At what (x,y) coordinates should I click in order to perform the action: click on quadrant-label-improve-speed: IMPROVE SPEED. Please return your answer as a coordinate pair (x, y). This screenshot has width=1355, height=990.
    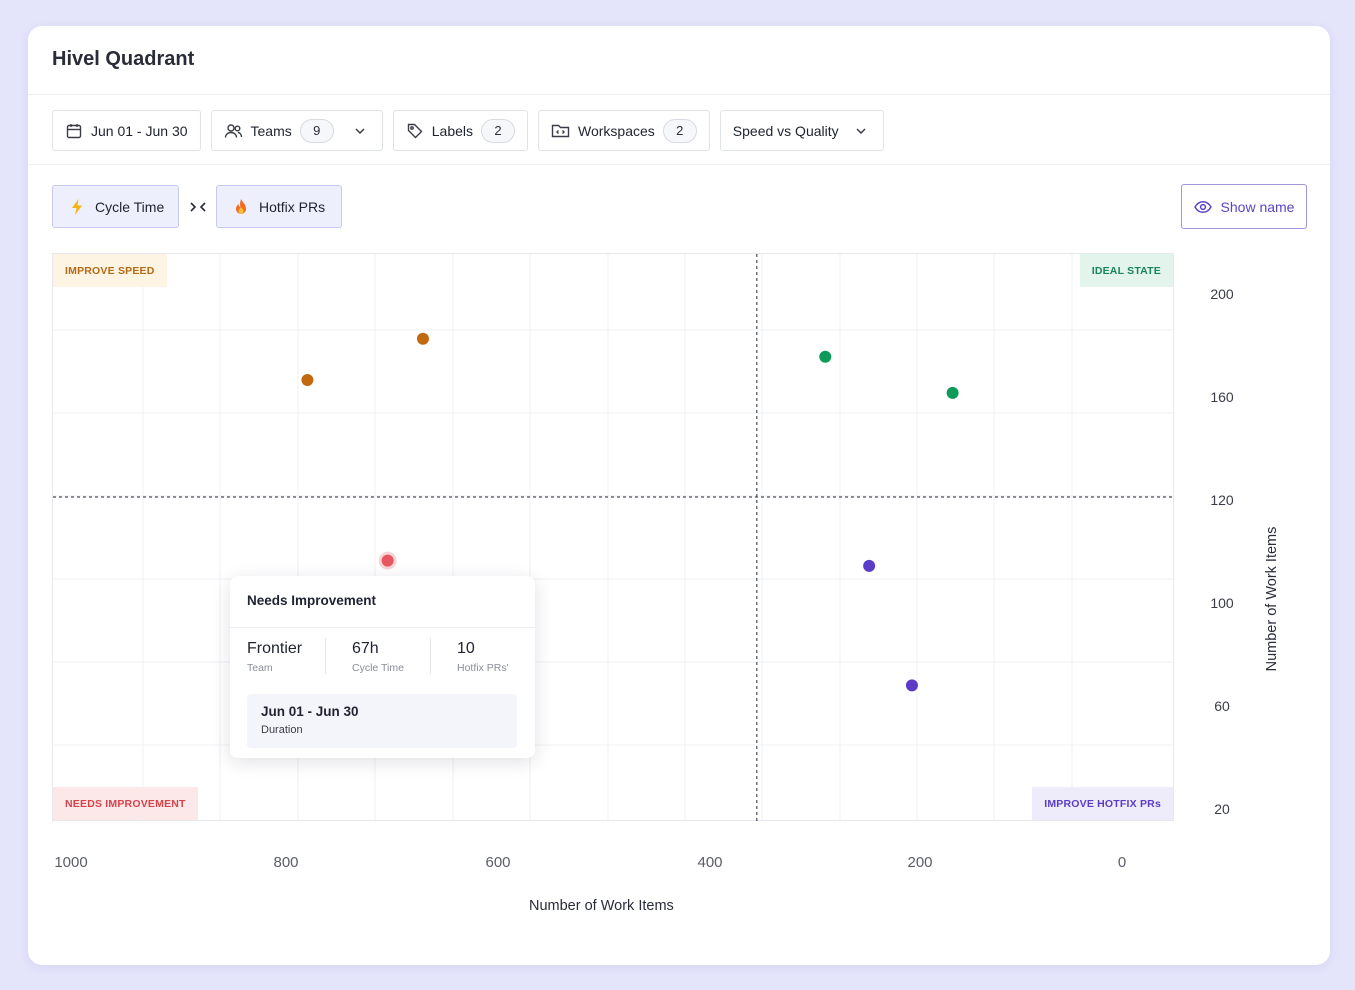
    Looking at the image, I should click on (110, 270).